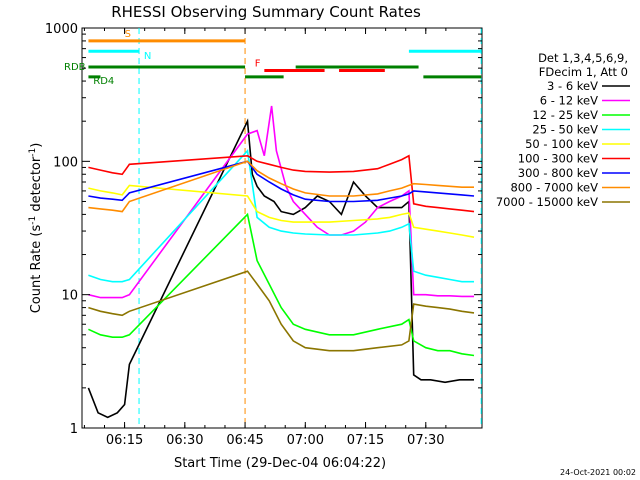  Describe the element at coordinates (244, 440) in the screenshot. I see `x-tick-label-2: 06:45` at that location.